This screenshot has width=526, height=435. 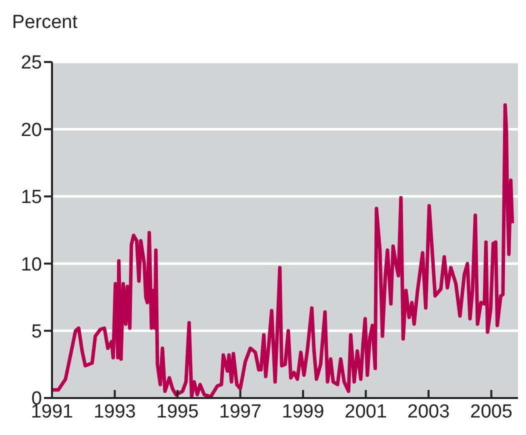 What do you see at coordinates (240, 411) in the screenshot?
I see `x-tick-label: 1997` at bounding box center [240, 411].